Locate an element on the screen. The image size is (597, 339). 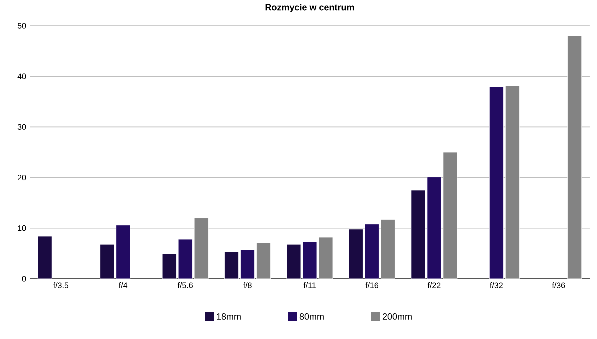
x-tick-label: f/16 is located at coordinates (372, 285).